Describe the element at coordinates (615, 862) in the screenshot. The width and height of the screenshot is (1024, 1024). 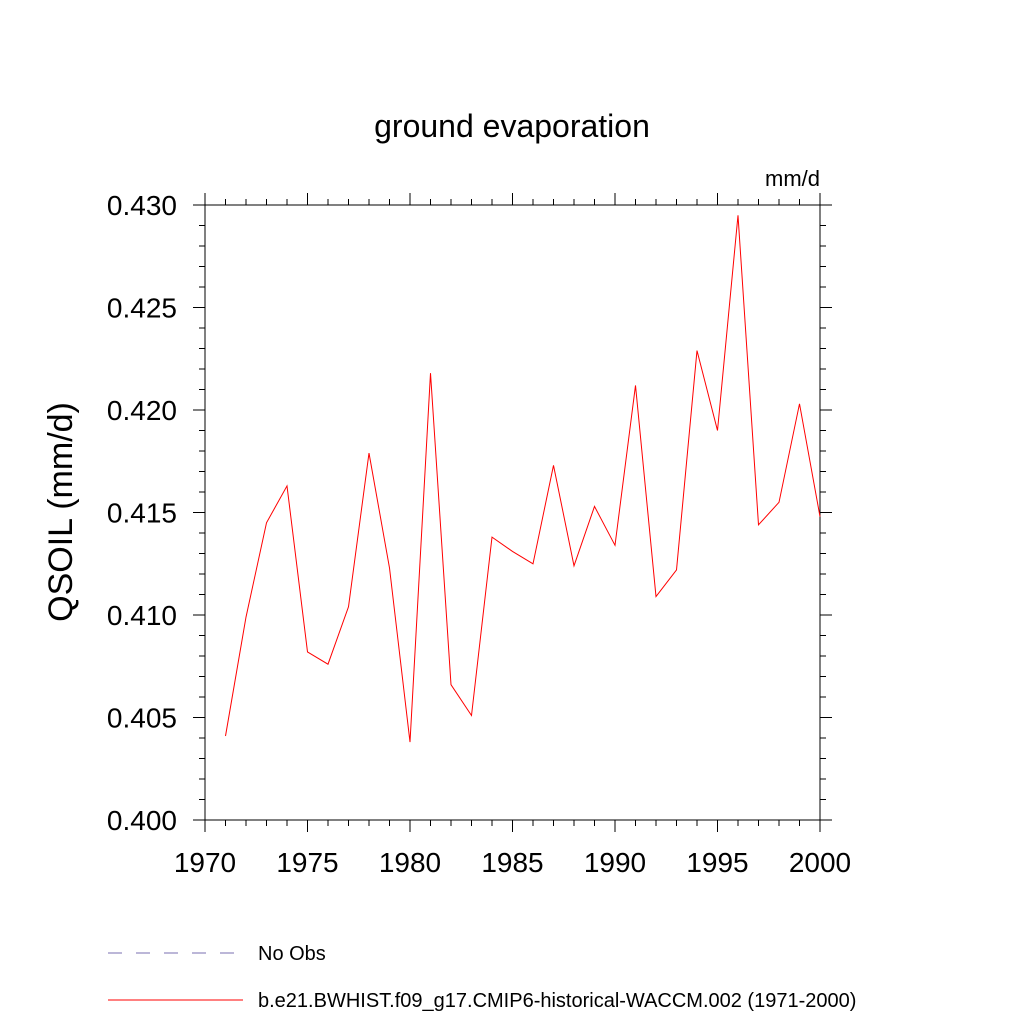
I see `x-tick-label: 1990` at that location.